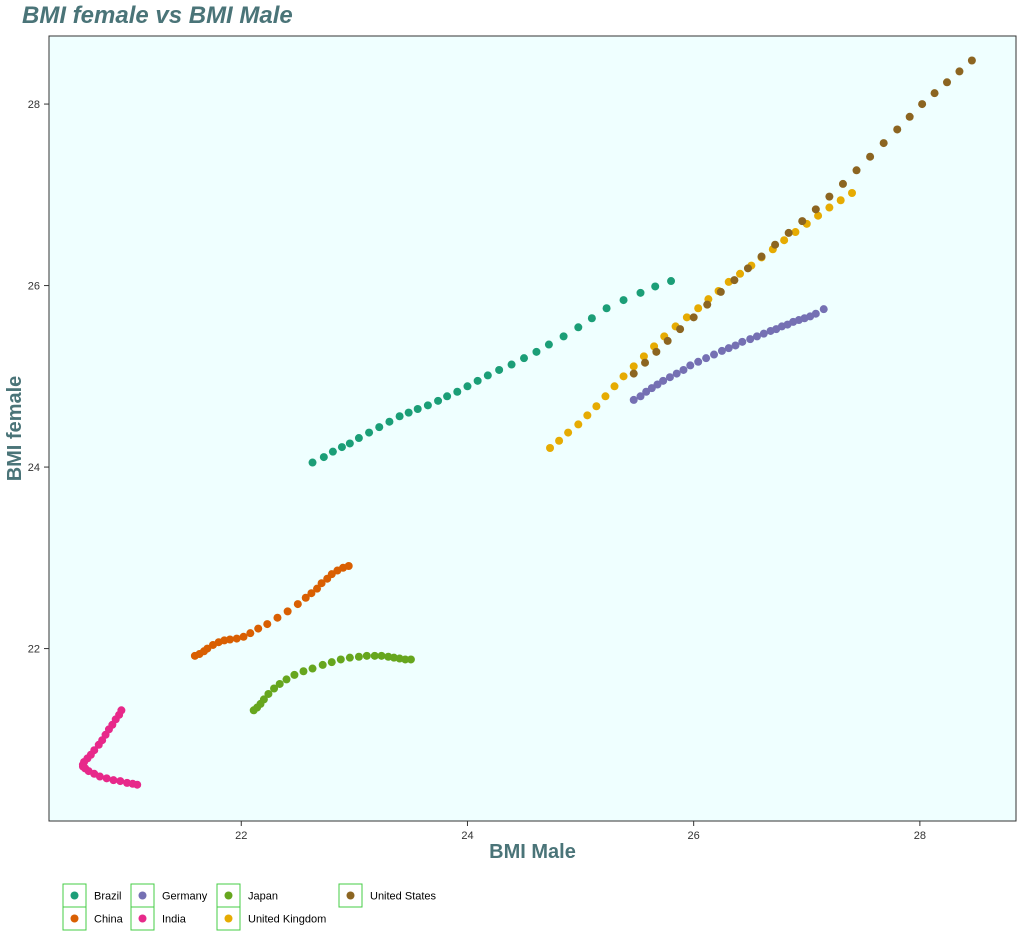  What do you see at coordinates (694, 836) in the screenshot?
I see `x-tick-label: 26` at bounding box center [694, 836].